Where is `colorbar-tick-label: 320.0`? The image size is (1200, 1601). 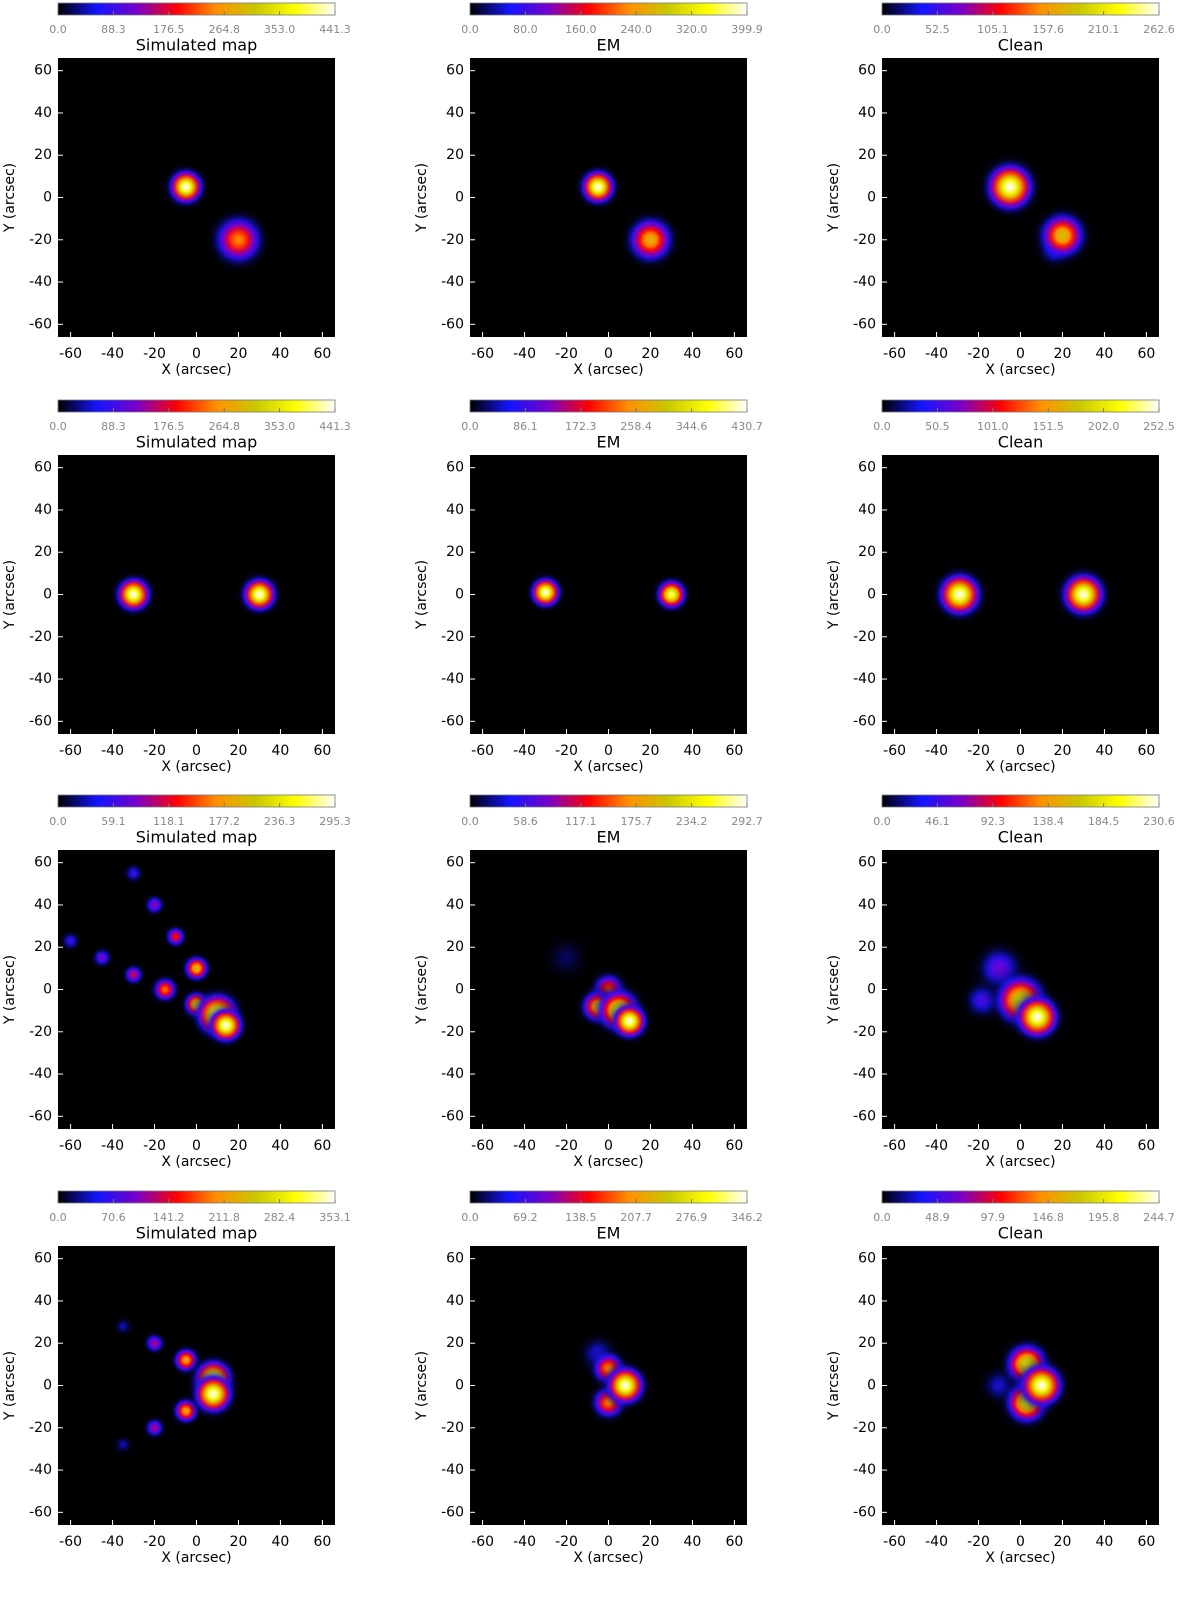
colorbar-tick-label: 320.0 is located at coordinates (692, 29).